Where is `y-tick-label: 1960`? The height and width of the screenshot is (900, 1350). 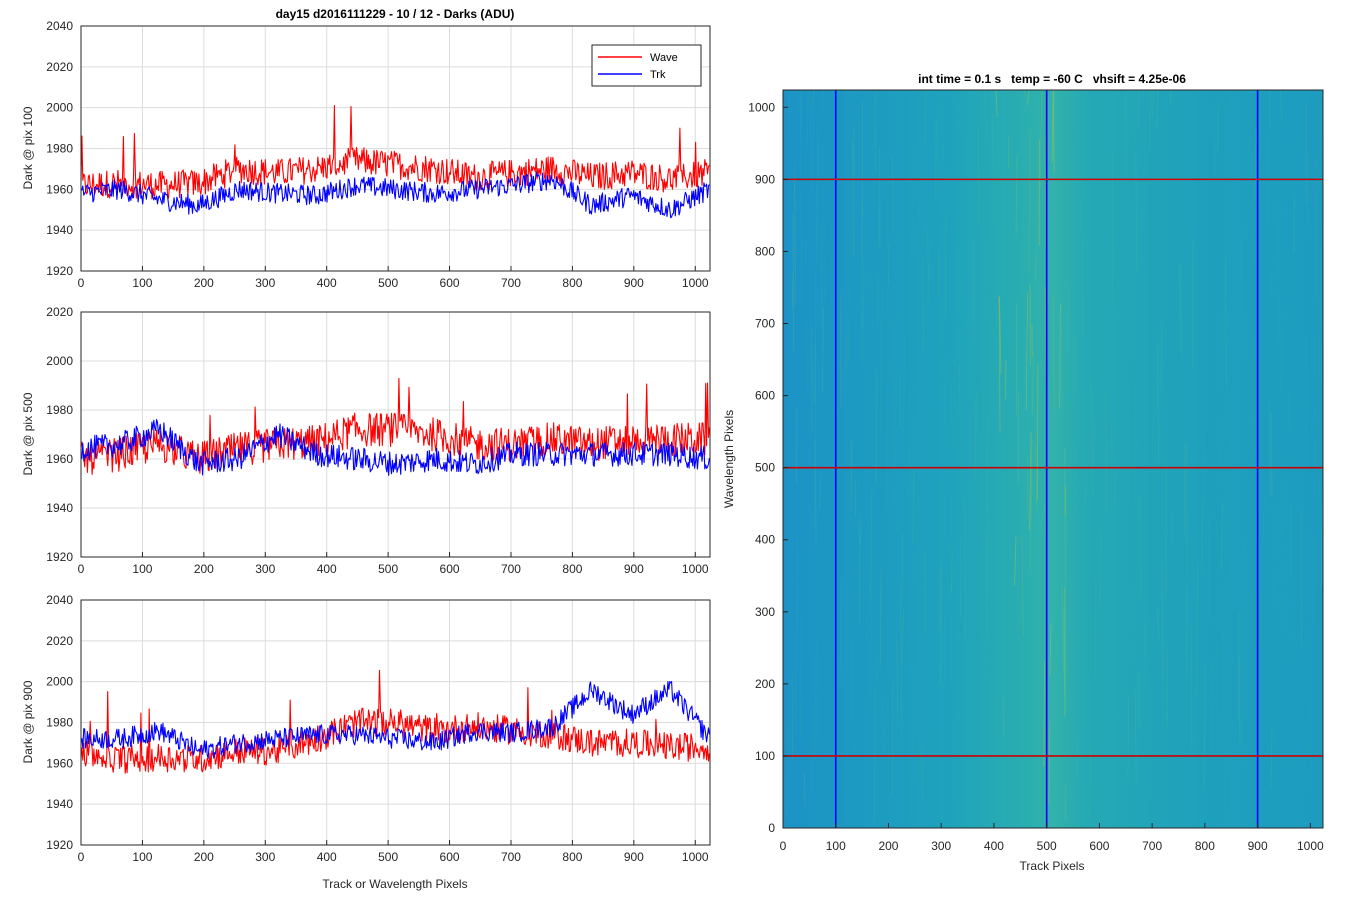
y-tick-label: 1960 is located at coordinates (59, 763).